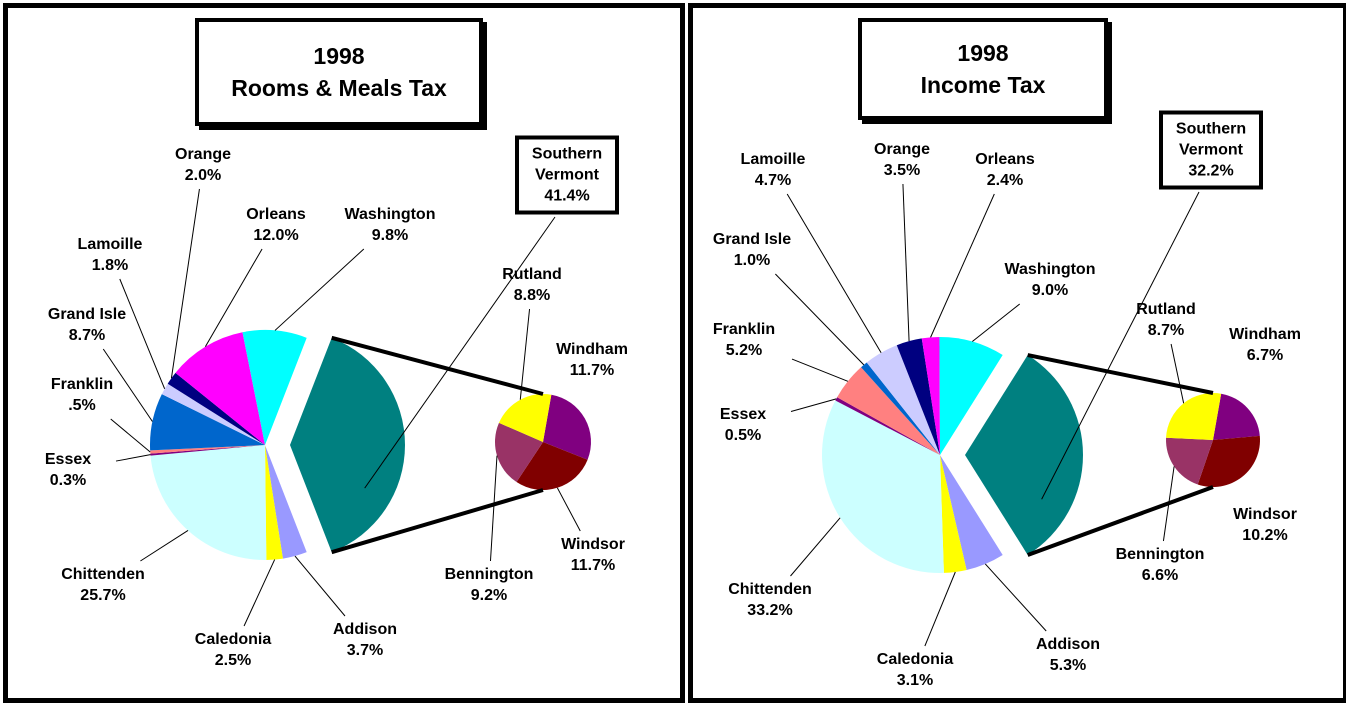  What do you see at coordinates (365, 640) in the screenshot?
I see `data-label: Addison 3.7%` at bounding box center [365, 640].